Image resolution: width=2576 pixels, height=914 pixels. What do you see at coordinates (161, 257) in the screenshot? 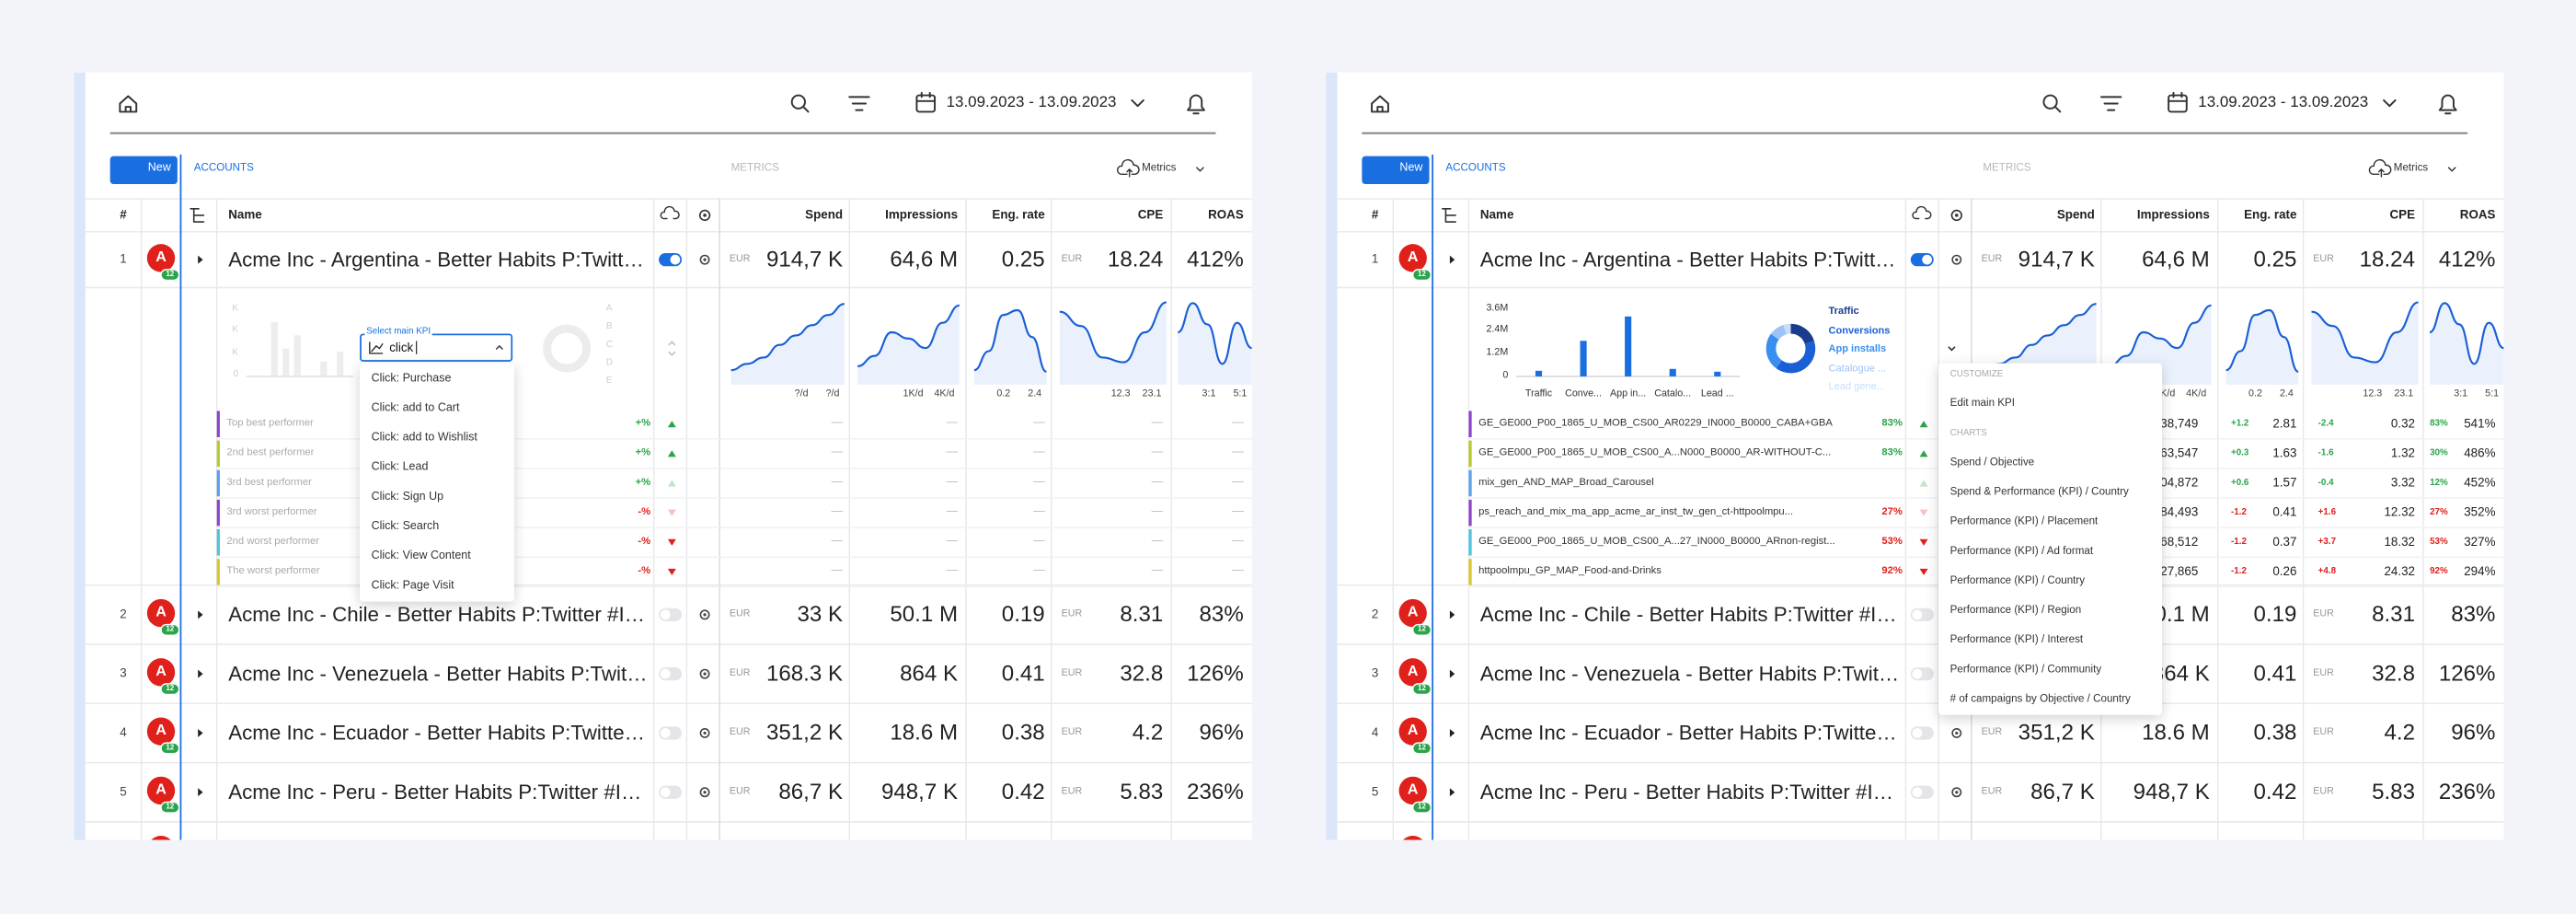
I see `badge-letter: A` at bounding box center [161, 257].